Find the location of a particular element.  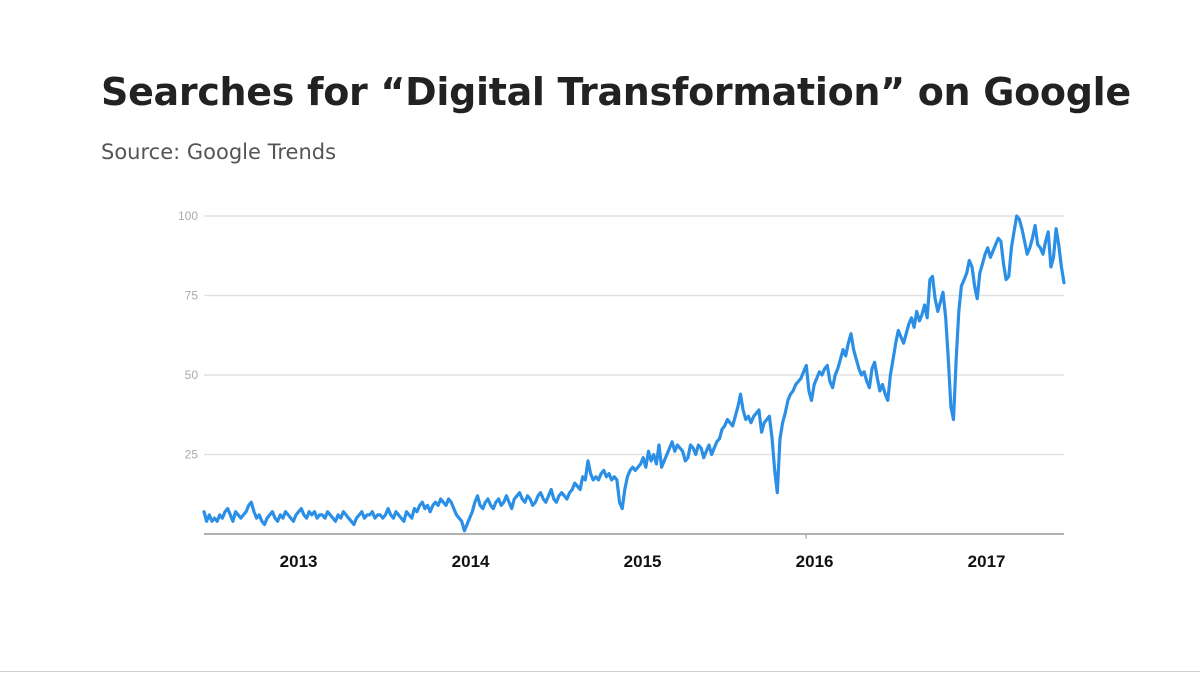

x-tick-label-2016: 2016 is located at coordinates (815, 561).